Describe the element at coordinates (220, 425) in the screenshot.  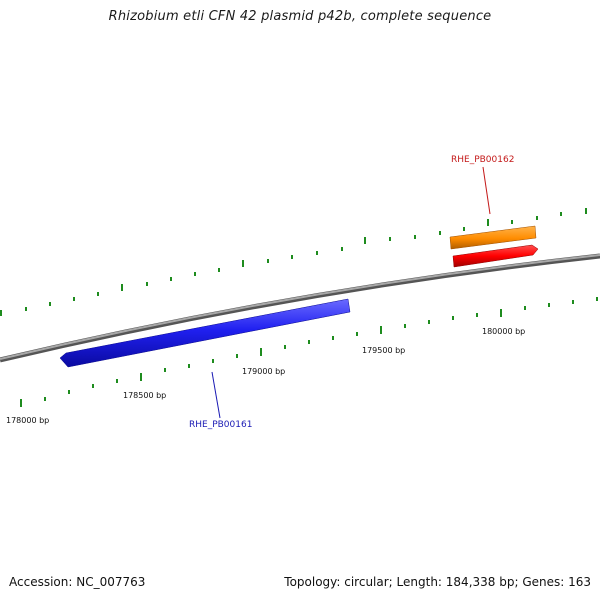
I see `gene-label-rhe-pb00161: RHE_PB00161` at that location.